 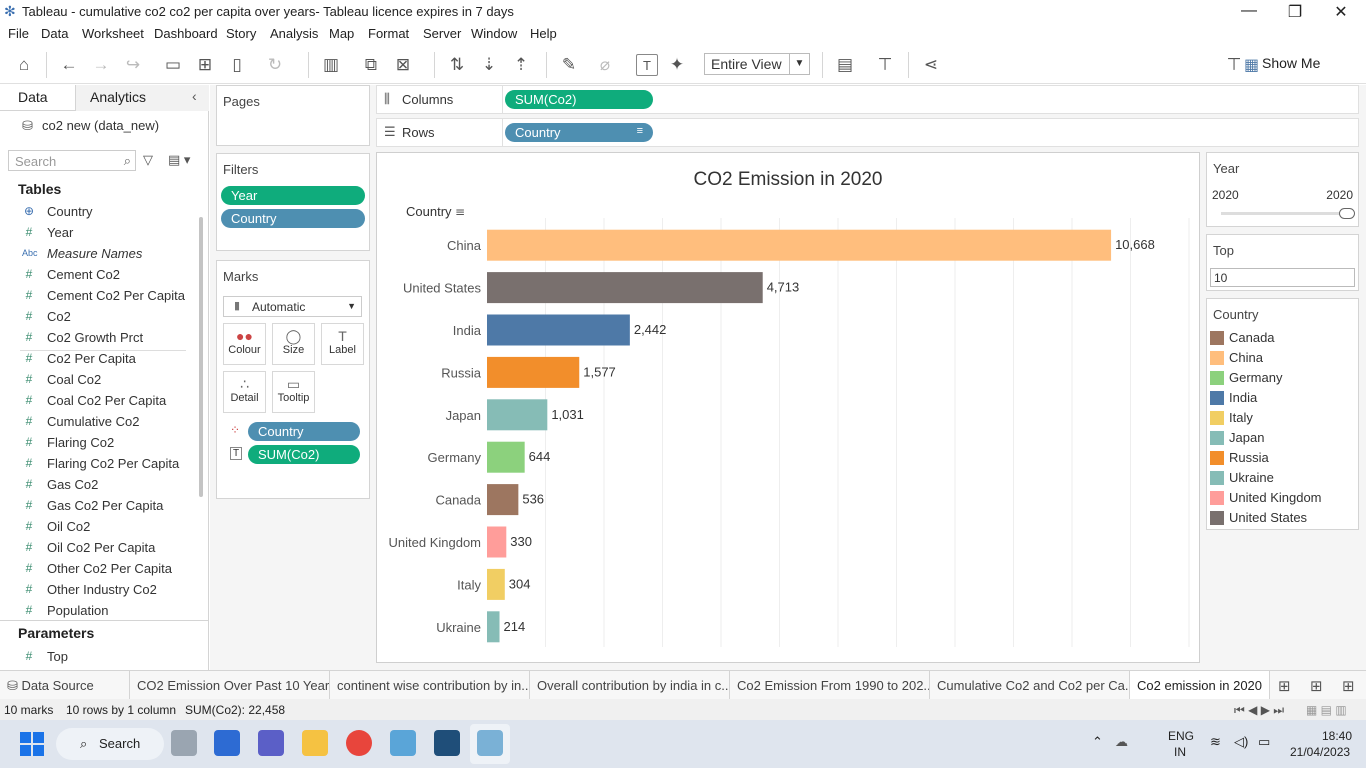 What do you see at coordinates (1181, 736) in the screenshot?
I see `language-code: ENG` at bounding box center [1181, 736].